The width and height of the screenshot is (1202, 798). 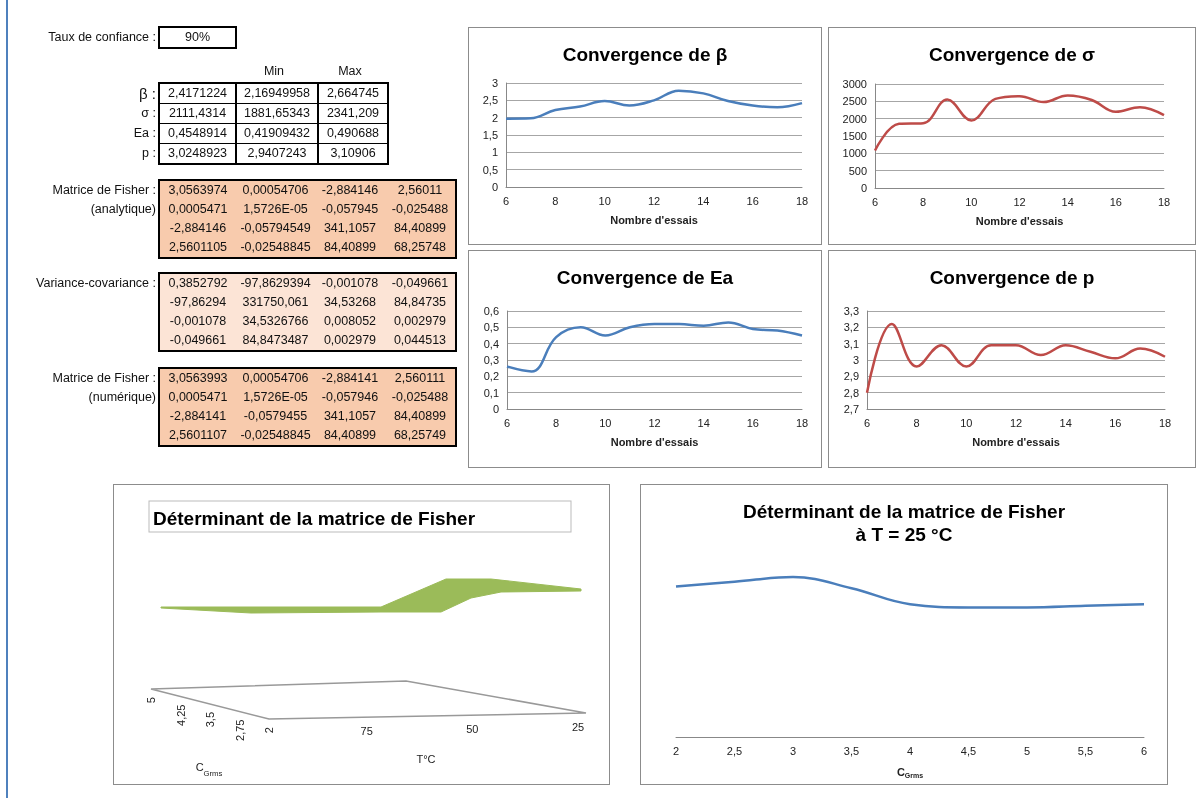 I want to click on text: -0,02548845, so click(x=275, y=435).